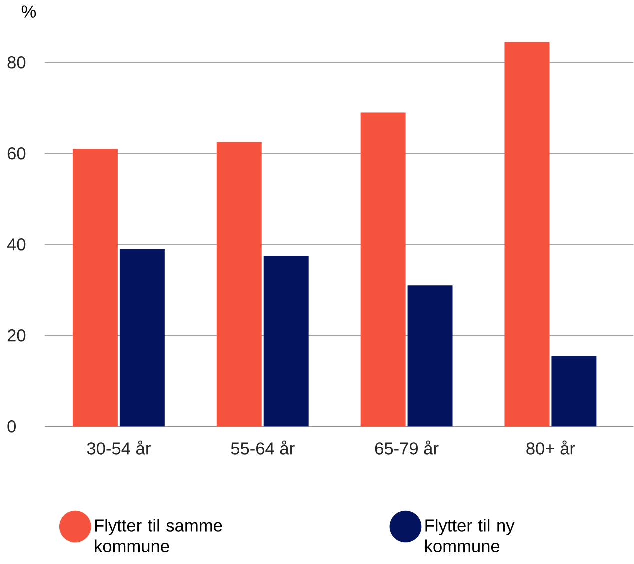 This screenshot has width=634, height=564. What do you see at coordinates (12, 426) in the screenshot?
I see `y-tick-label: 0` at bounding box center [12, 426].